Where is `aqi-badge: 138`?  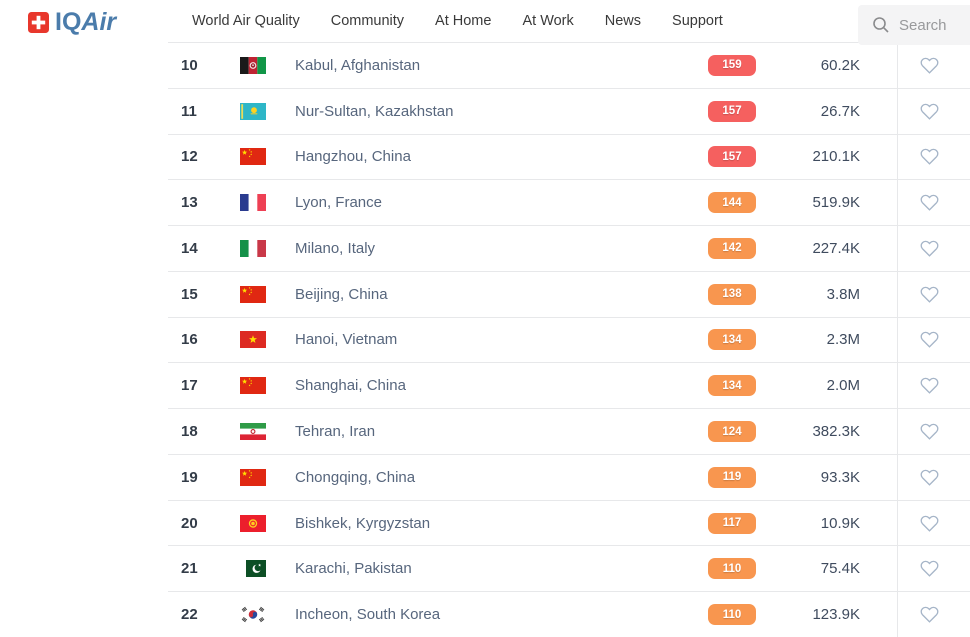 aqi-badge: 138 is located at coordinates (732, 294).